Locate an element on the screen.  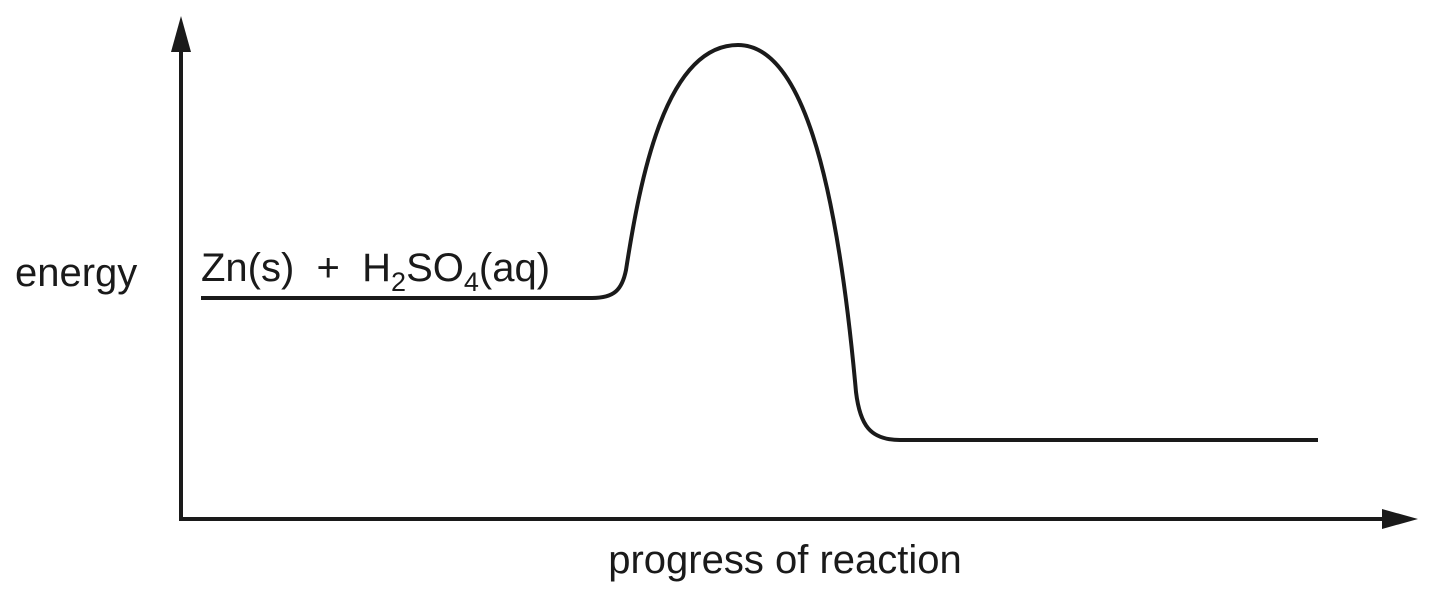
reactants-part3: (aq) is located at coordinates (514, 268).